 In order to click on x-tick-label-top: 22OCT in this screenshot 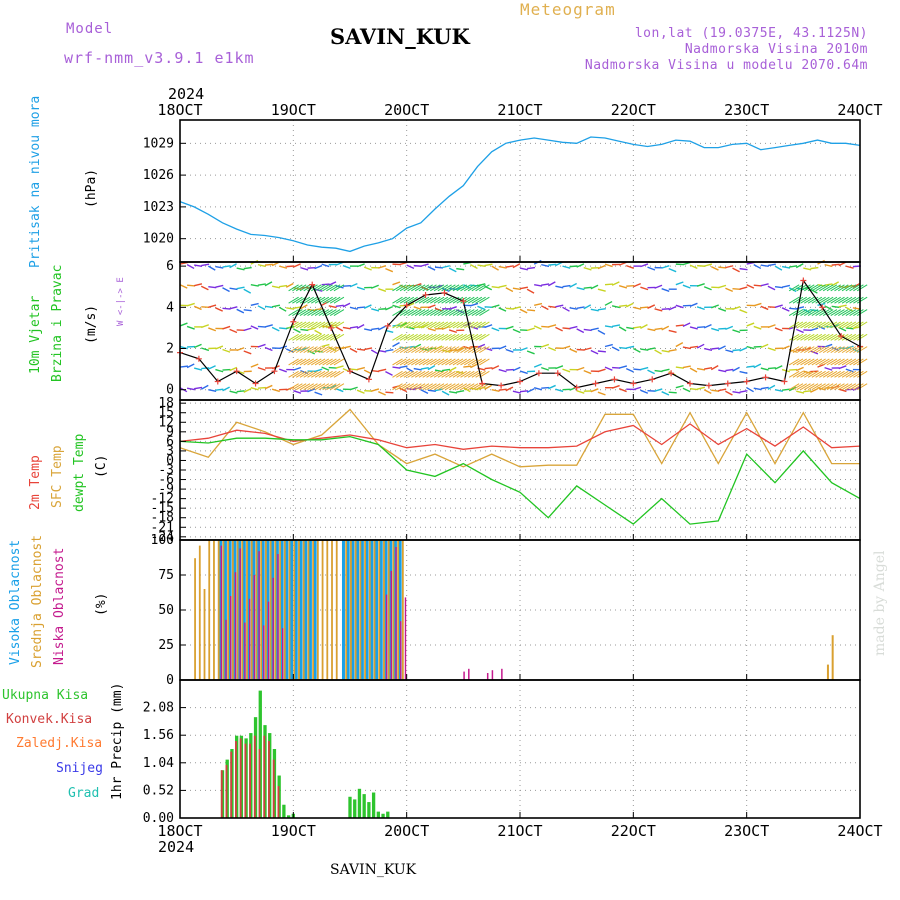, I will do `click(633, 110)`.